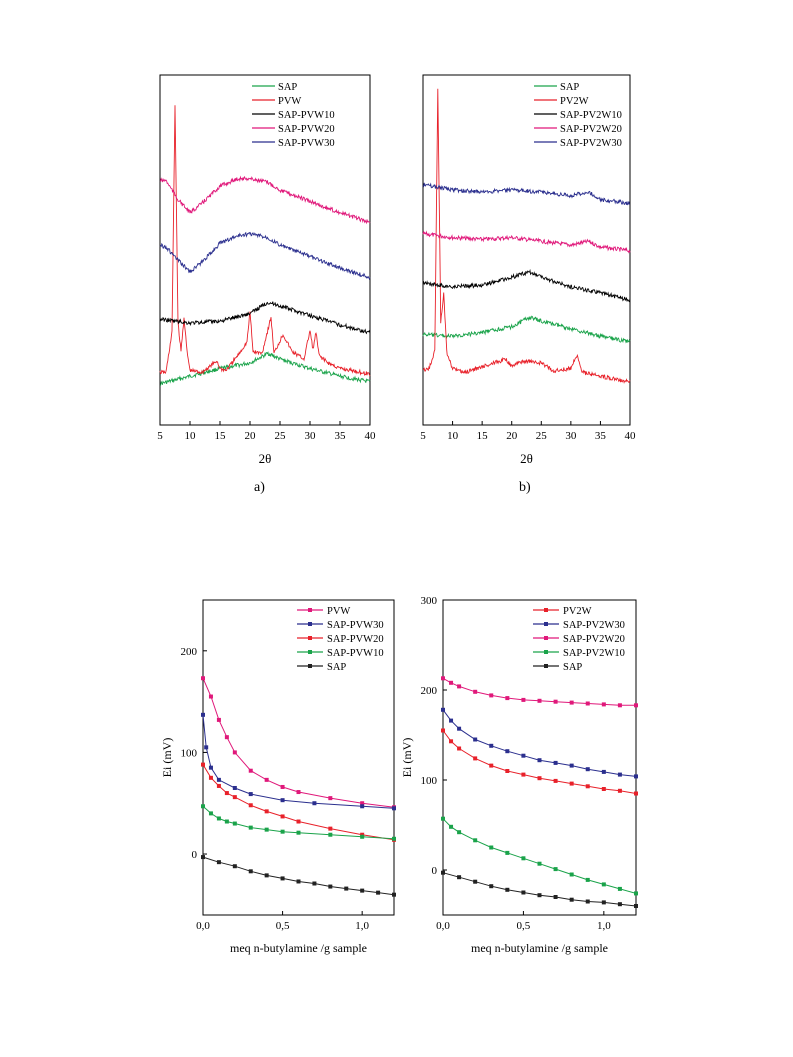 The height and width of the screenshot is (1057, 793). I want to click on legend-label-sap-pv2w30: SAP-PV2W30, so click(591, 143).